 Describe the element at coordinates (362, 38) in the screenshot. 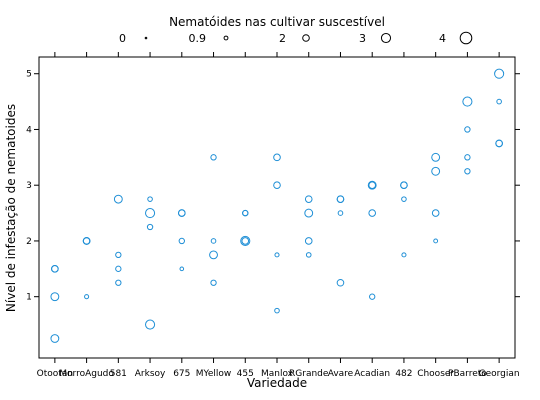

I see `legend-label: 3` at that location.